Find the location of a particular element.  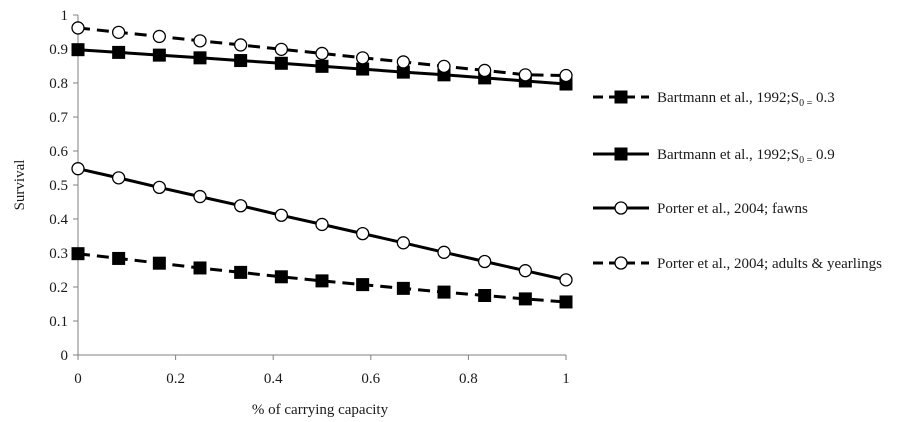

legend-item-2: Bartmann et al., 1992;S0 = 0.9 is located at coordinates (714, 156).